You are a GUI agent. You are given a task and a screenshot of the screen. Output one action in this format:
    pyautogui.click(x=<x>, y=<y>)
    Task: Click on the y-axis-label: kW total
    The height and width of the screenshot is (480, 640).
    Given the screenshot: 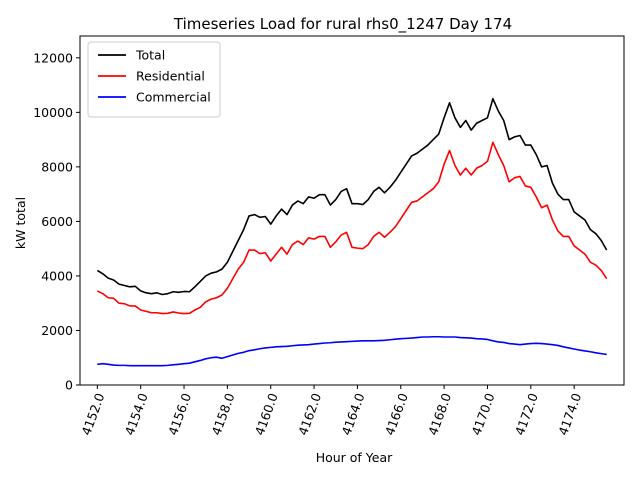 What is the action you would take?
    pyautogui.click(x=20, y=223)
    